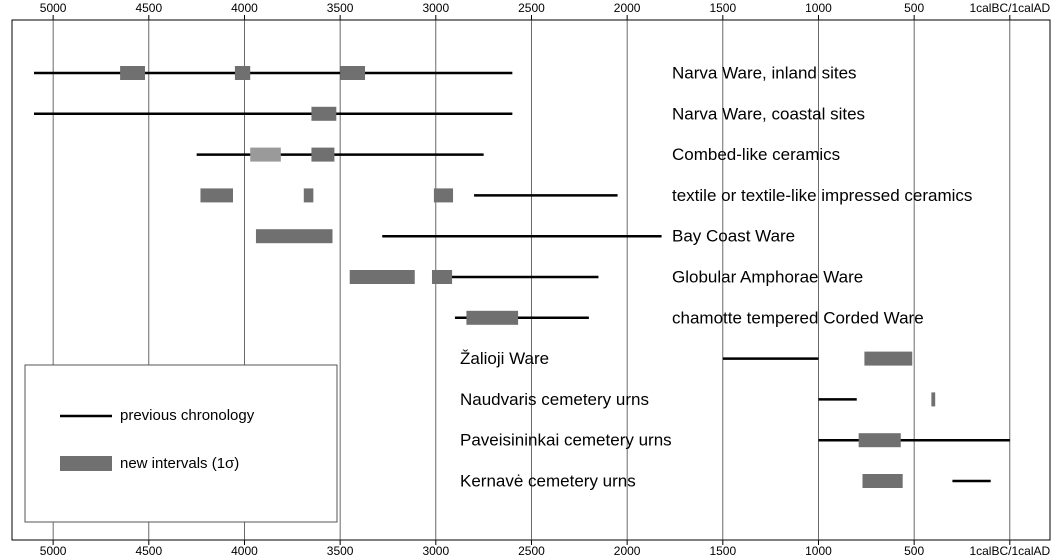 The width and height of the screenshot is (1055, 560). Describe the element at coordinates (756, 154) in the screenshot. I see `row-label: Combed-like ceramics` at that location.